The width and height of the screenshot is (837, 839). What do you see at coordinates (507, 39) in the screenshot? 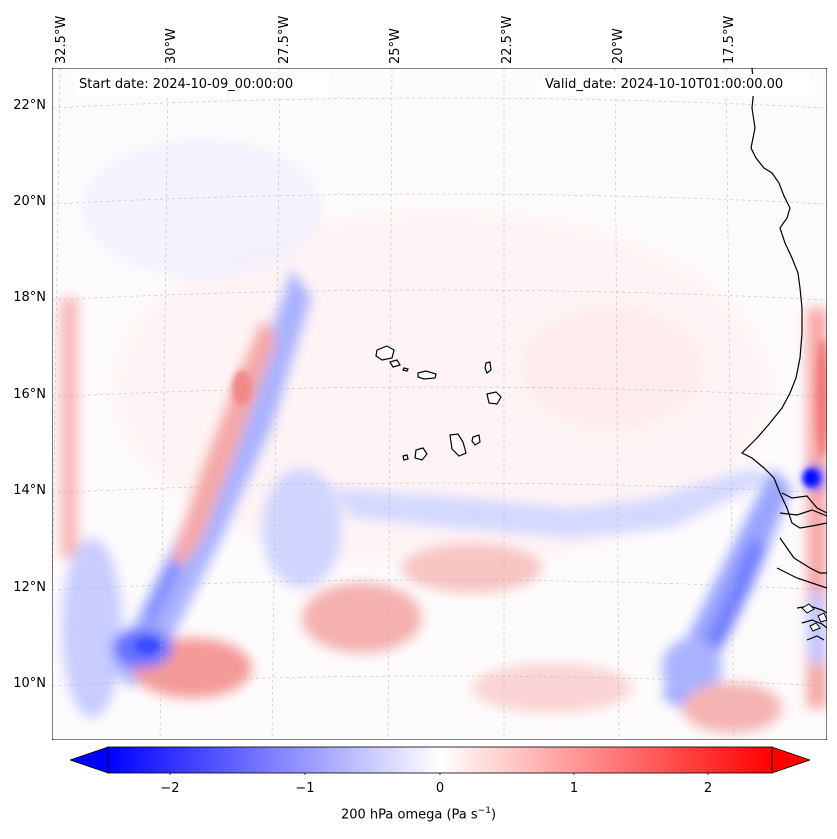
I see `lon-label: 22.5°W` at bounding box center [507, 39].